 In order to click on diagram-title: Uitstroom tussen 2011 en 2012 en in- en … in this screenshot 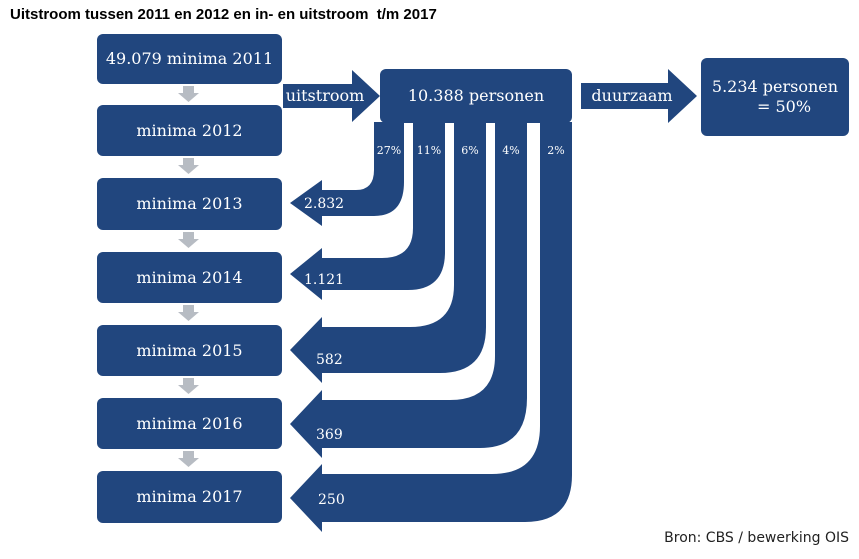, I will do `click(223, 14)`.